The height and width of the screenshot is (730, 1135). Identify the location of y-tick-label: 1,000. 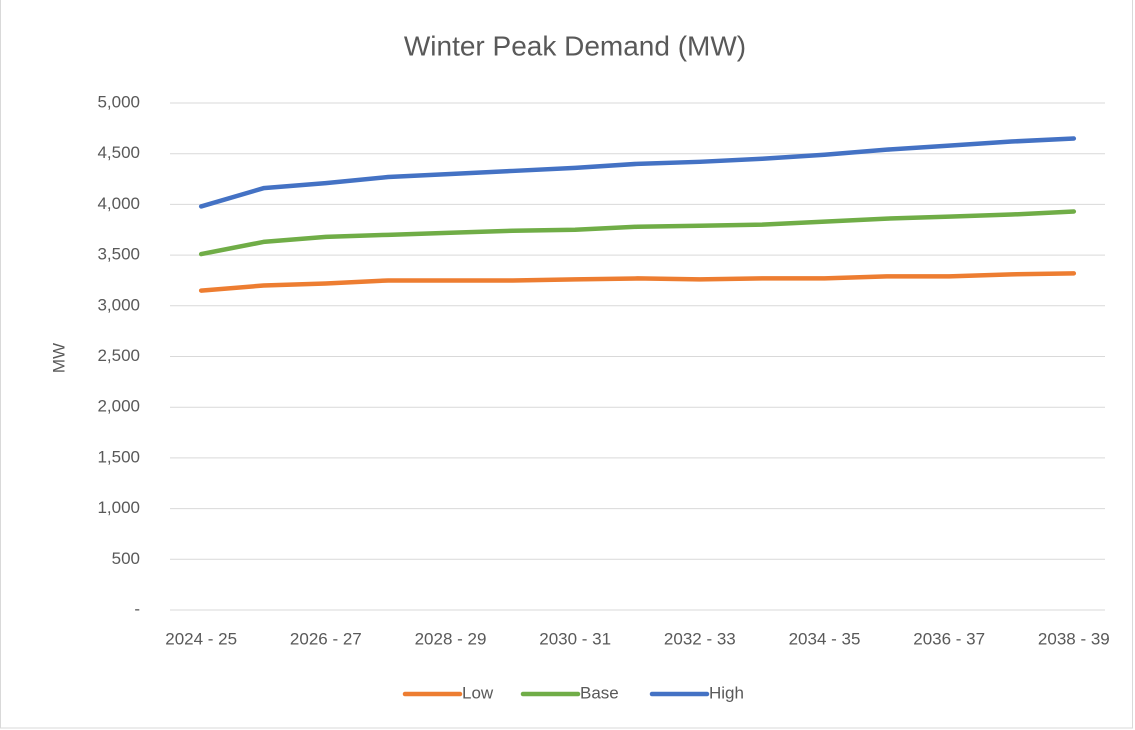
(118, 507).